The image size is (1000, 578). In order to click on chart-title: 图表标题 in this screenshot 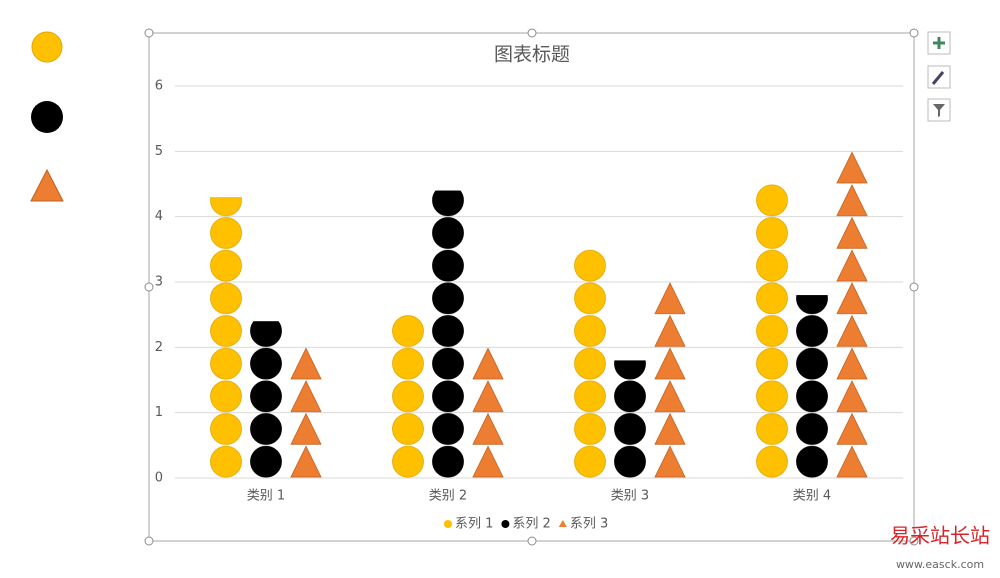, I will do `click(532, 55)`.